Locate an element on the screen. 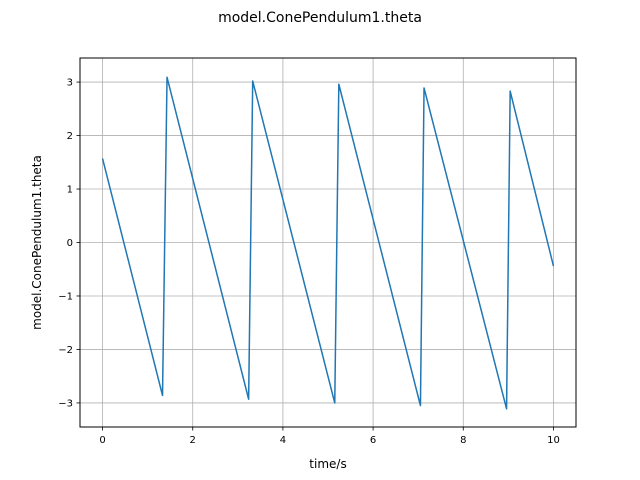 The image size is (640, 480). y-tick-label: −3 is located at coordinates (65, 403).